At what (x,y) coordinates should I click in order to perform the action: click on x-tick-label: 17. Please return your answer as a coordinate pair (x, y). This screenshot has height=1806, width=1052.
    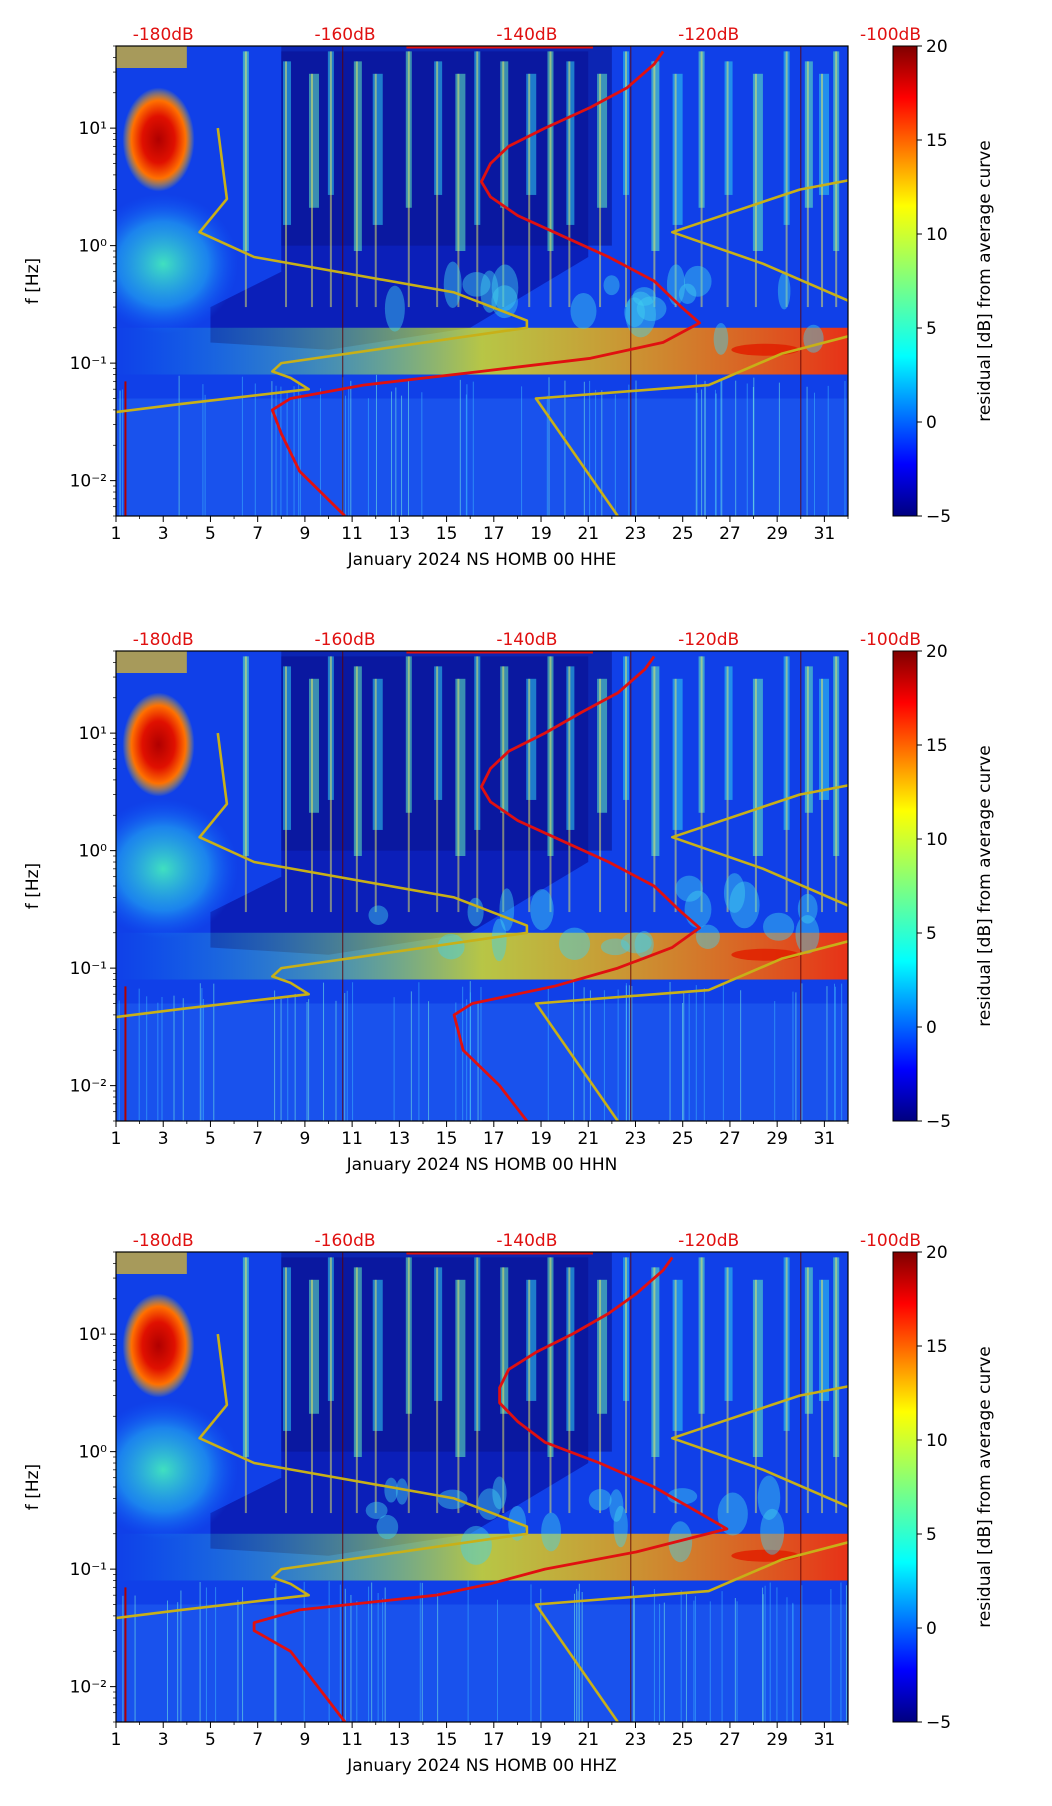
    Looking at the image, I should click on (494, 1139).